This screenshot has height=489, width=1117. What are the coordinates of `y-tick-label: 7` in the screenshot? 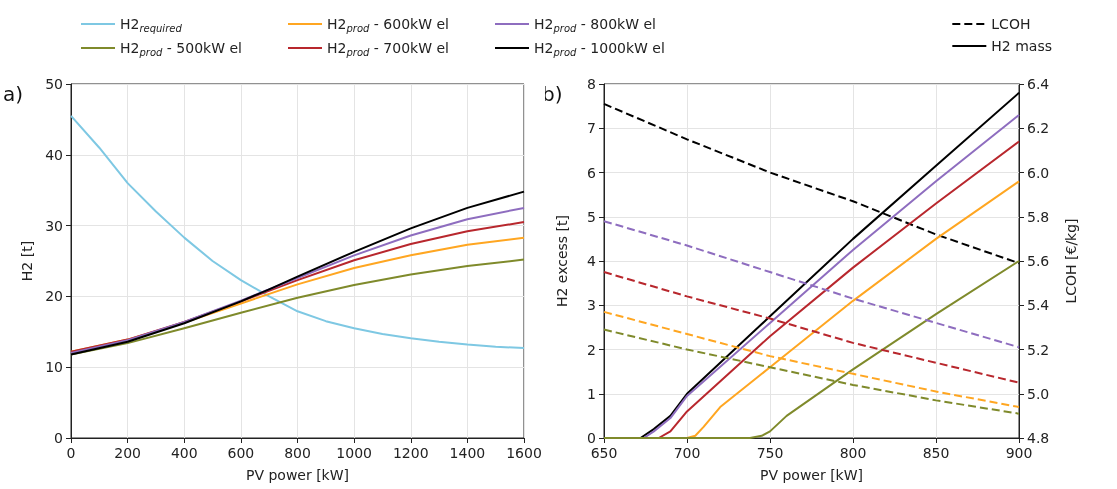 It's located at (591, 128).